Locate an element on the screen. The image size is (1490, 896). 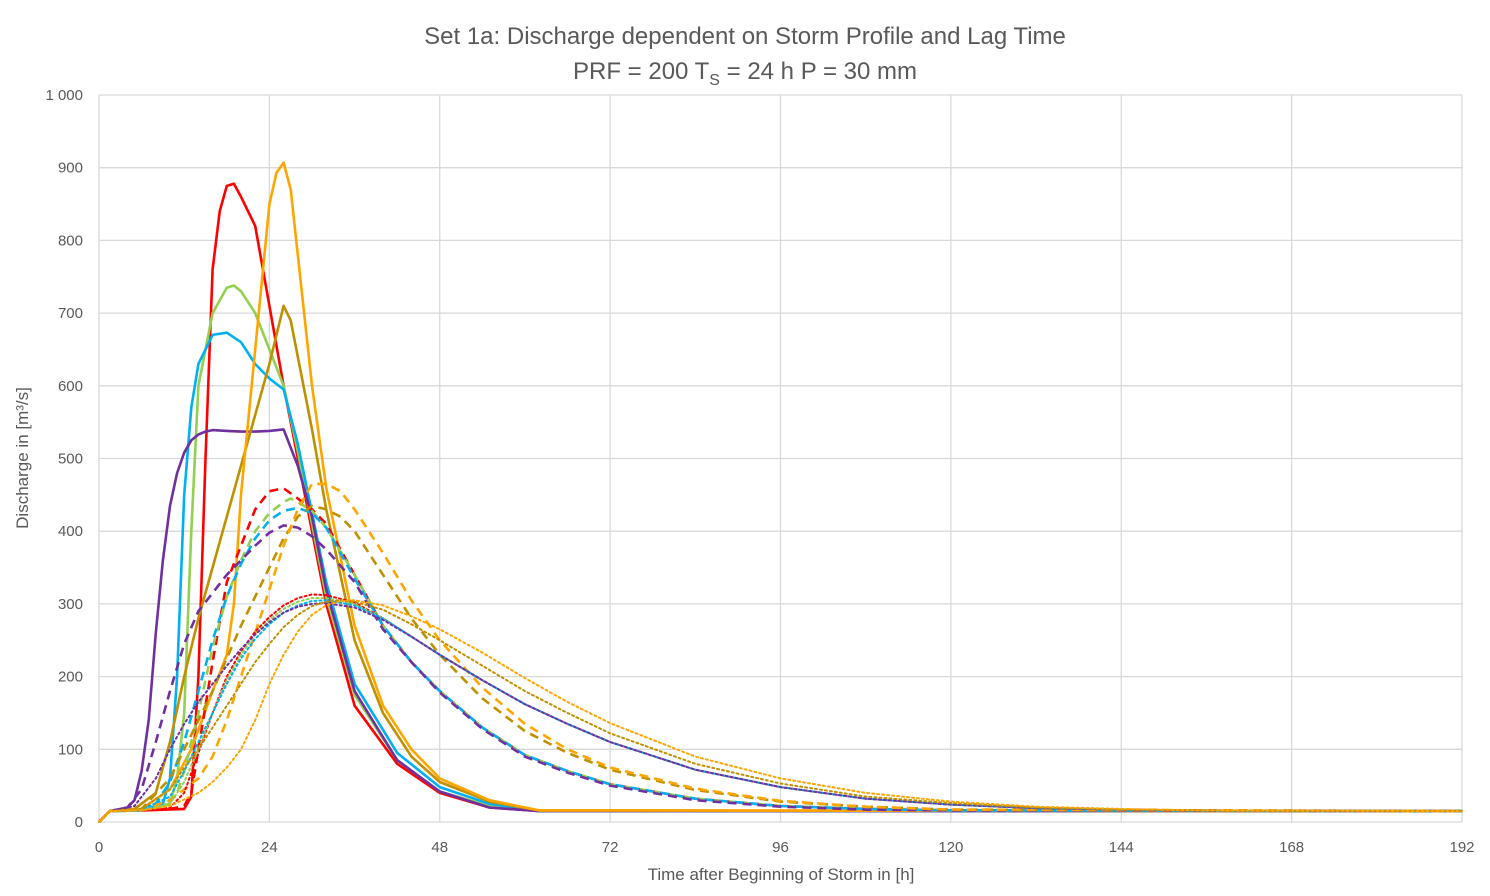
title-part-2: = 24 h P = 30 mm is located at coordinates (818, 71).